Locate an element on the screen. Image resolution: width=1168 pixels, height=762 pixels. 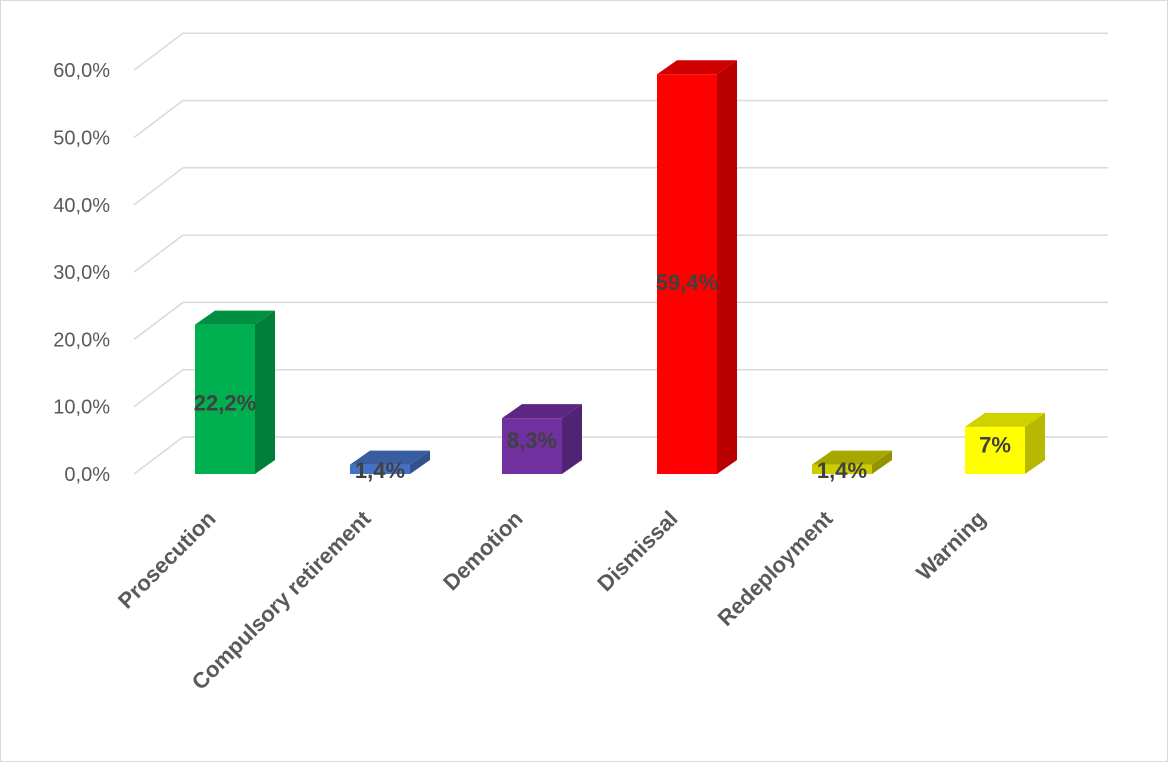
y-tick-label: 30,0% is located at coordinates (81, 273).